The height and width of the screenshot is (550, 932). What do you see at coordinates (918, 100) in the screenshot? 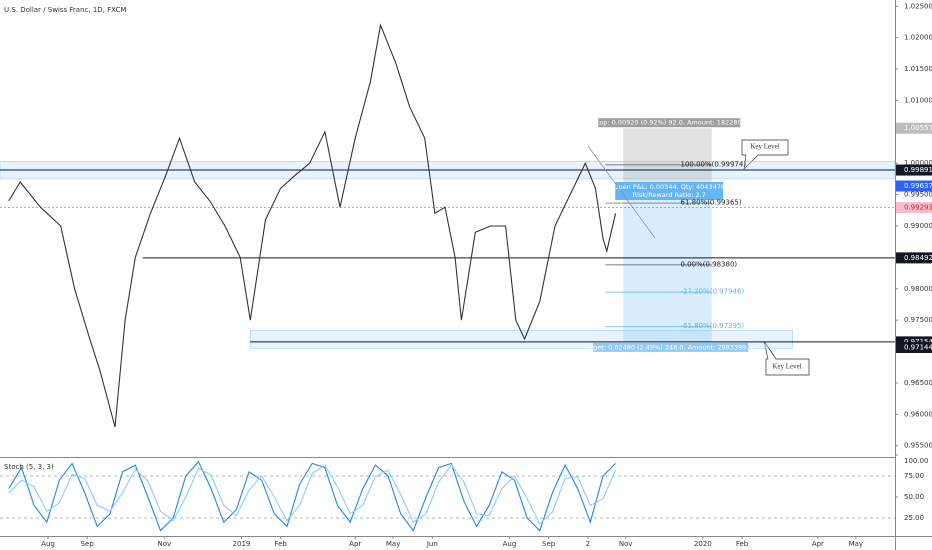
I see `y-tick-label: 1.01000` at bounding box center [918, 100].